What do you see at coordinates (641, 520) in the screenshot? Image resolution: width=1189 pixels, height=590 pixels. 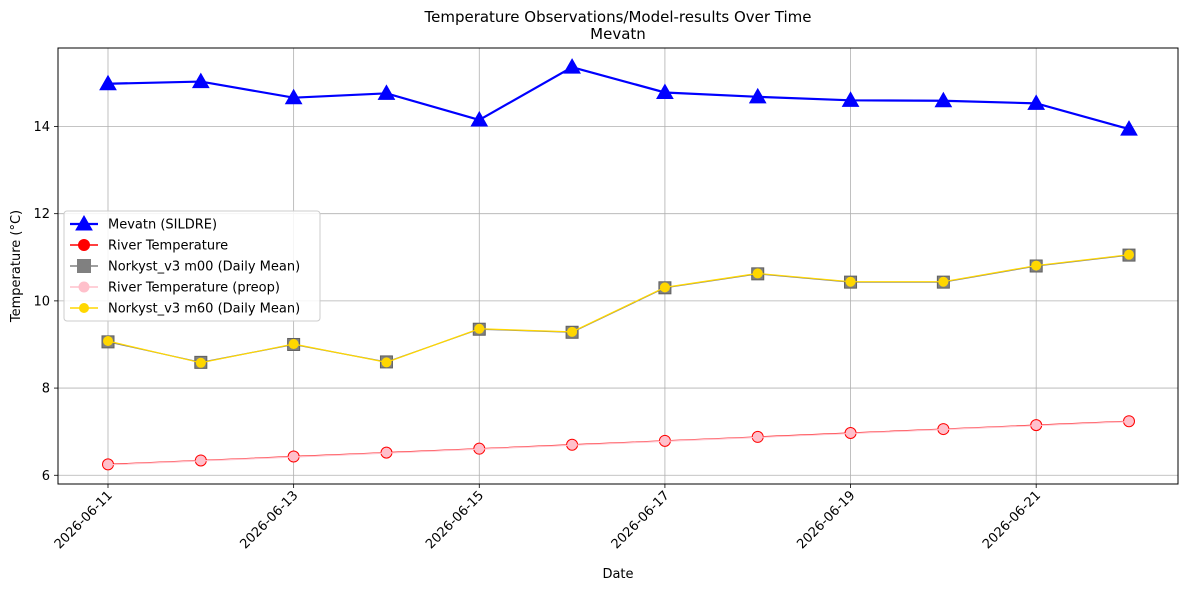 I see `x-tick-label: 2026-06-17` at bounding box center [641, 520].